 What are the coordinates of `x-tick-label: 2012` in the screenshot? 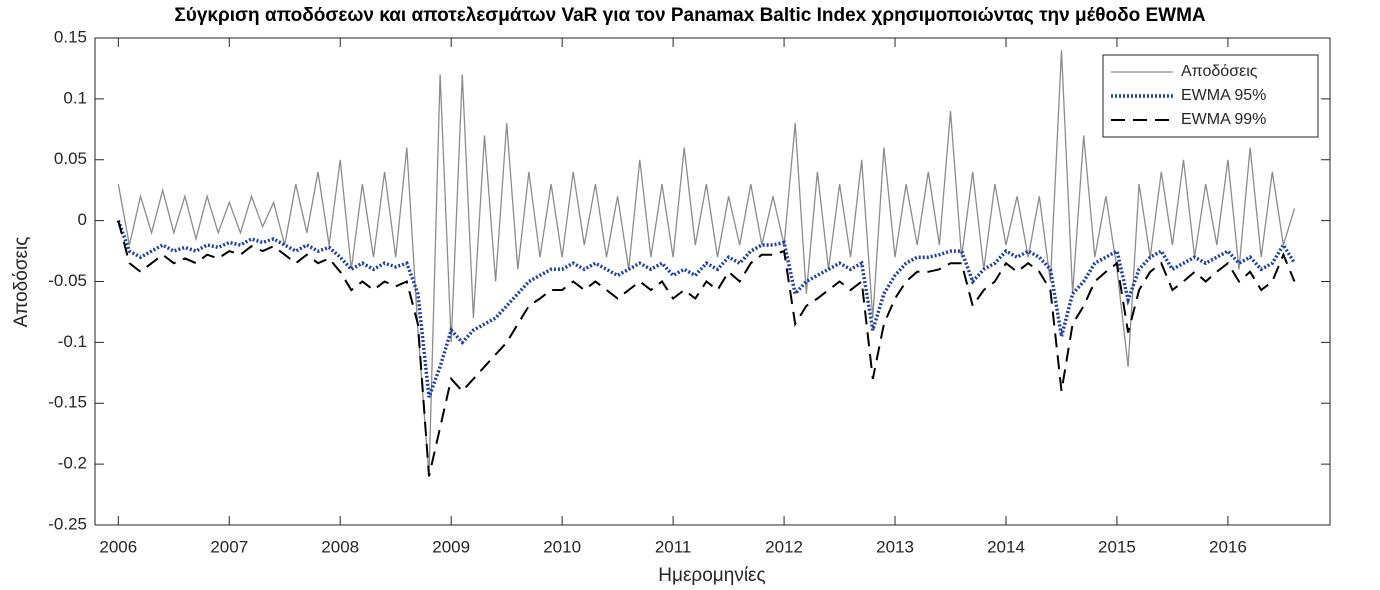 It's located at (784, 546).